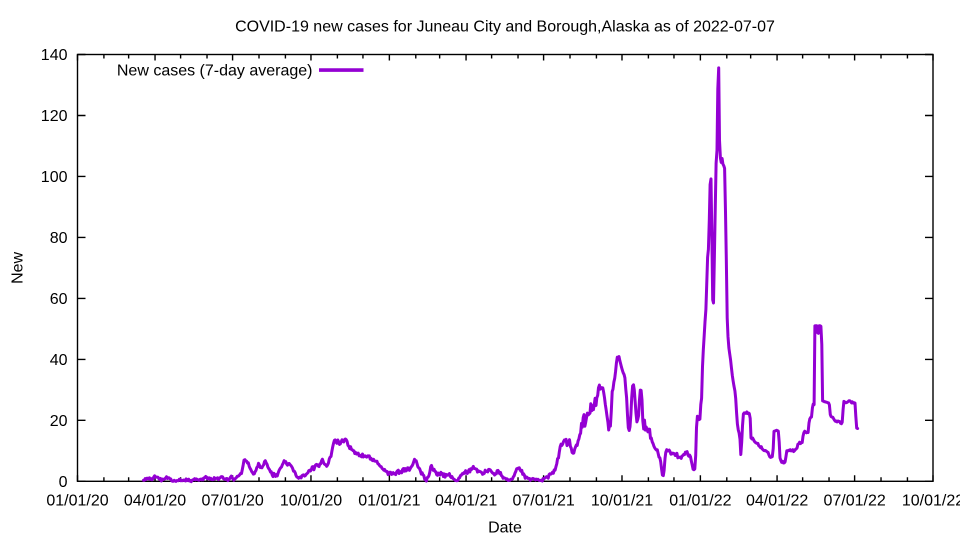 Image resolution: width=960 pixels, height=540 pixels. What do you see at coordinates (232, 500) in the screenshot?
I see `svg-text: 07/01/20` at bounding box center [232, 500].